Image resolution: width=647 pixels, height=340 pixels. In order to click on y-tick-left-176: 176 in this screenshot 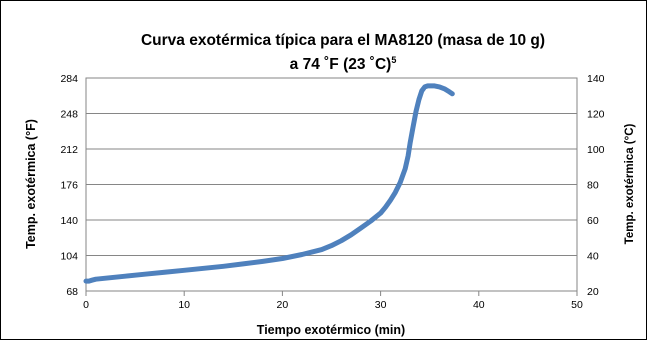, I will do `click(69, 186)`.